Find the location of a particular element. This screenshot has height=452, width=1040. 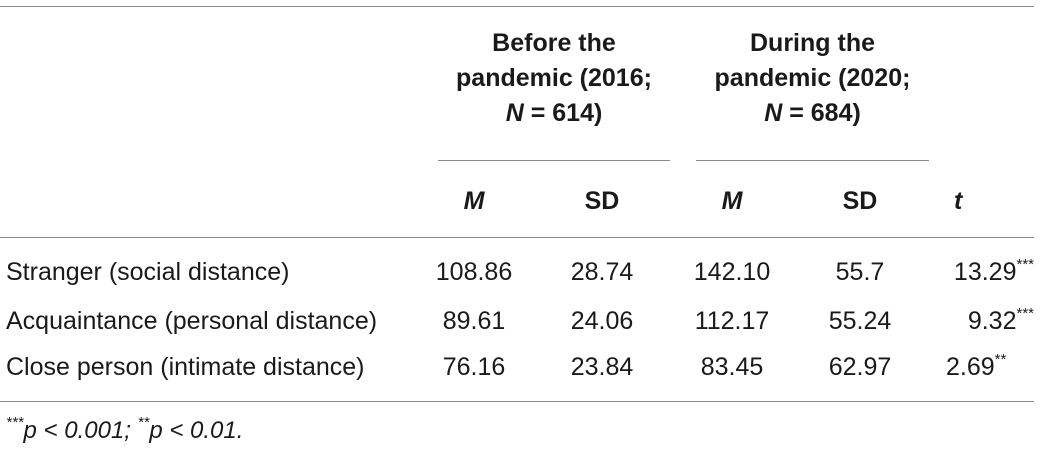

group-rule-during is located at coordinates (812, 160).